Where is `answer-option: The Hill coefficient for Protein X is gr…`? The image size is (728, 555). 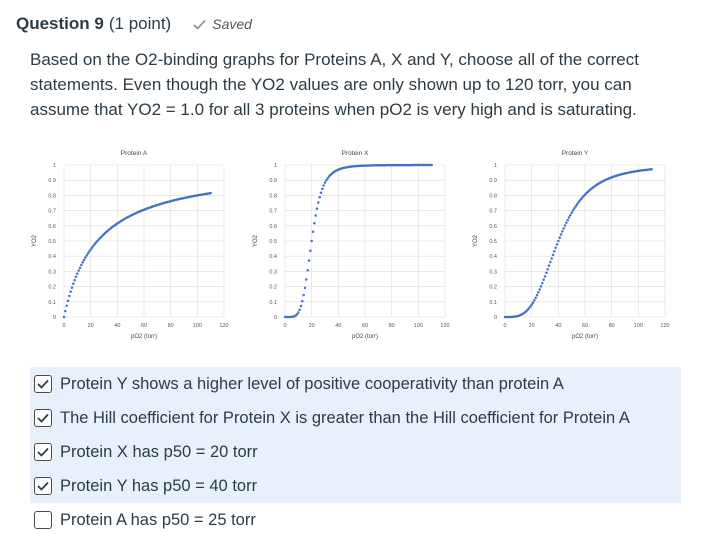
answer-option: The Hill coefficient for Protein X is gr… is located at coordinates (355, 418).